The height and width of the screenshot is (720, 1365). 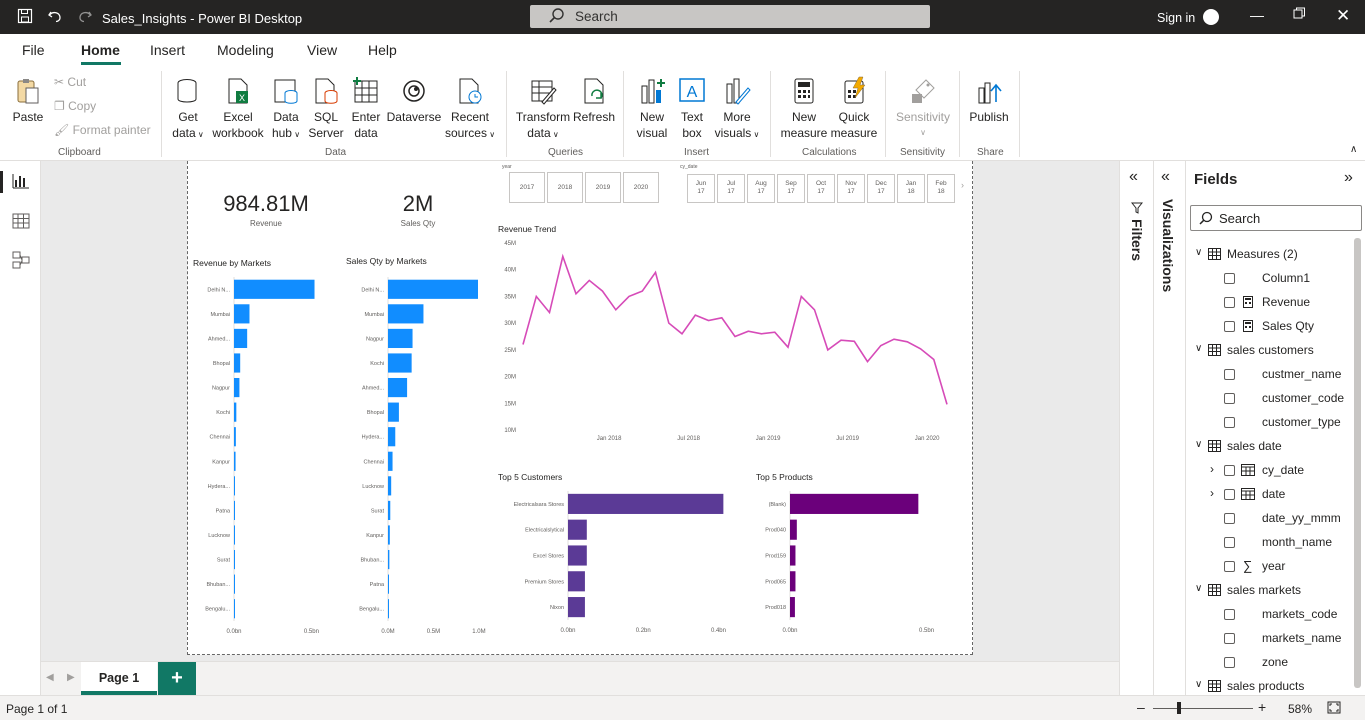 What do you see at coordinates (100, 50) in the screenshot?
I see `menu-home: Home` at bounding box center [100, 50].